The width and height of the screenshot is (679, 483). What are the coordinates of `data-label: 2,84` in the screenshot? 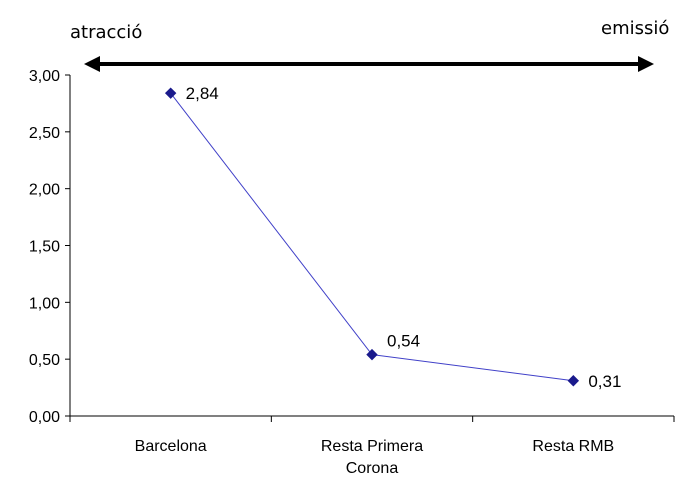 It's located at (202, 93).